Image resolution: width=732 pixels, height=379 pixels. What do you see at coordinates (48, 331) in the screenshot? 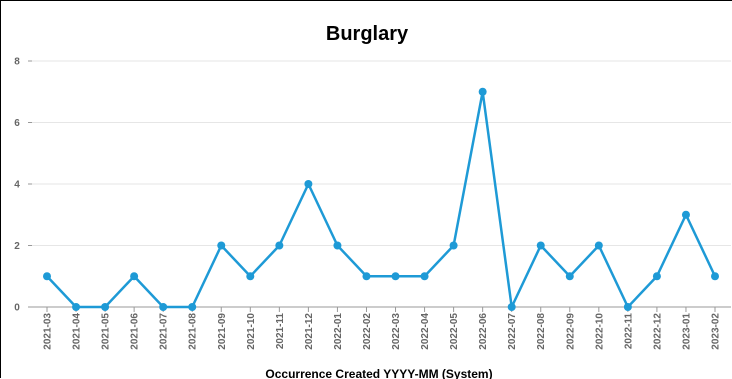
I see `x-tick-label: 2021-03` at bounding box center [48, 331].